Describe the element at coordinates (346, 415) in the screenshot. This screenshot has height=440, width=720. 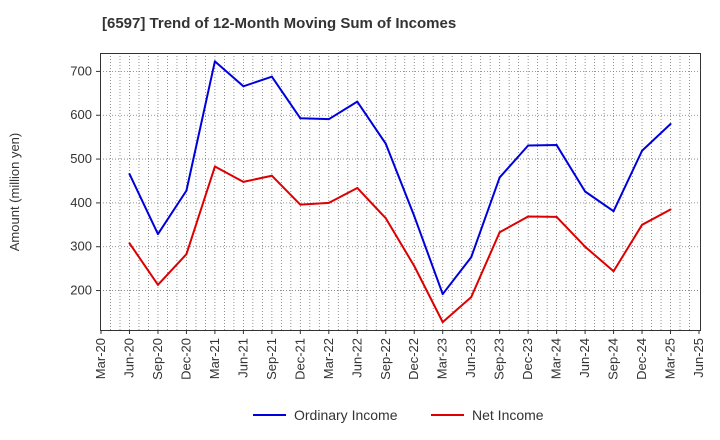
I see `legend-label: Ordinary Income` at that location.